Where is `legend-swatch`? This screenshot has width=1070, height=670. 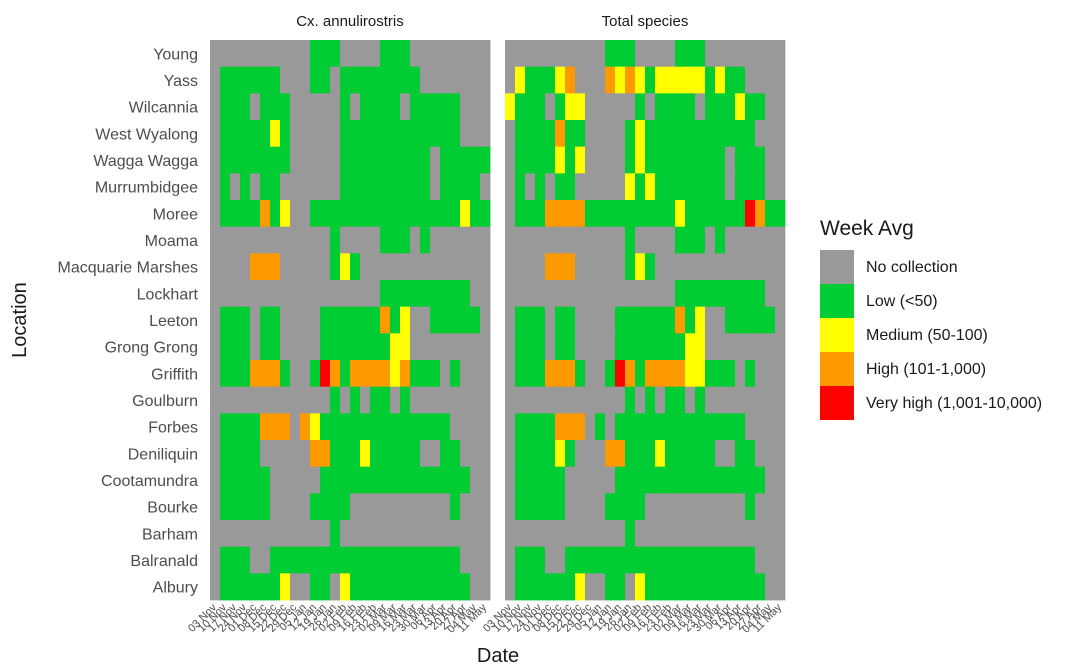
legend-swatch is located at coordinates (837, 335).